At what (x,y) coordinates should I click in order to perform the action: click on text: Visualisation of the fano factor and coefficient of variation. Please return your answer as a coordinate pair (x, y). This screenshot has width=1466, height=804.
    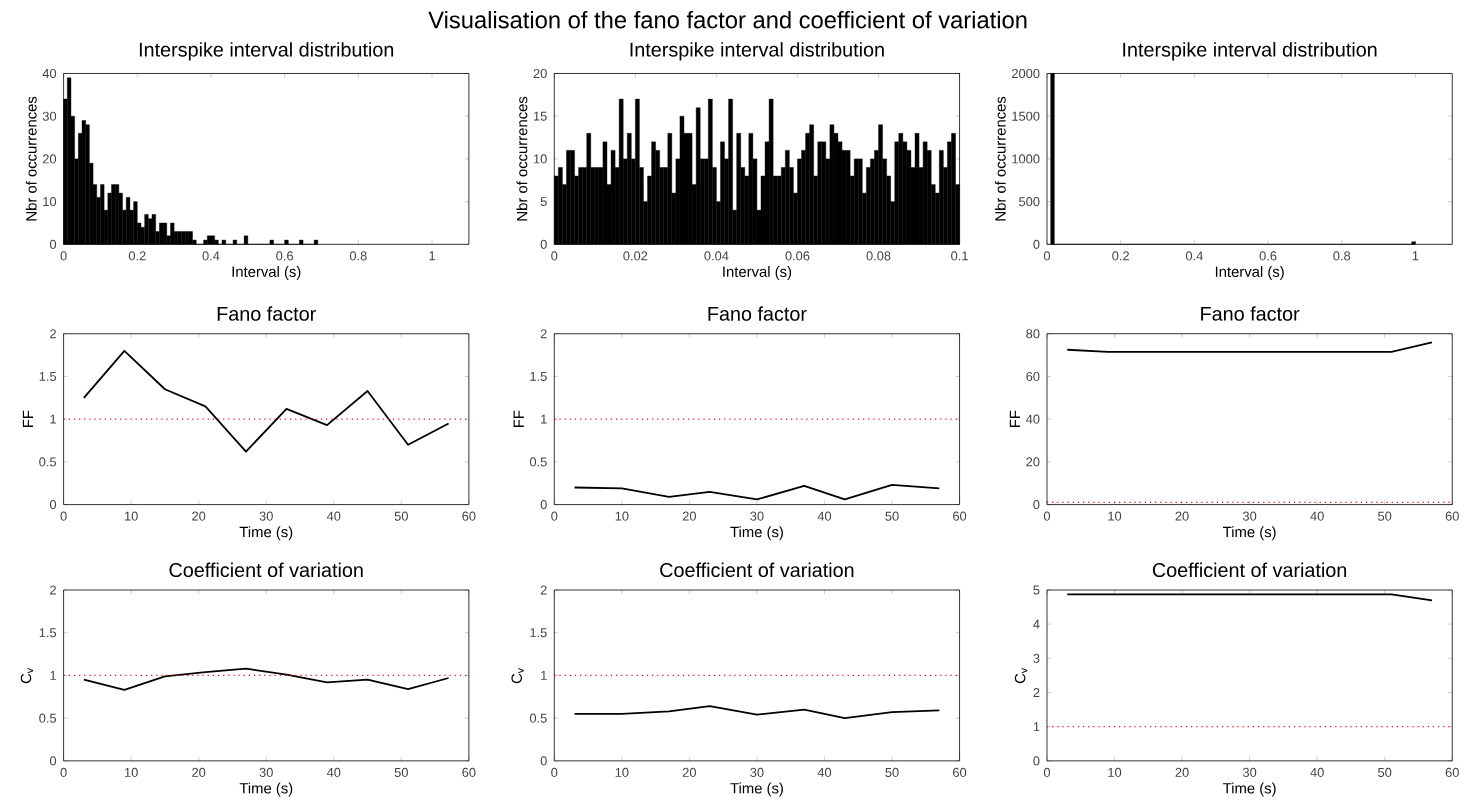
    Looking at the image, I should click on (727, 20).